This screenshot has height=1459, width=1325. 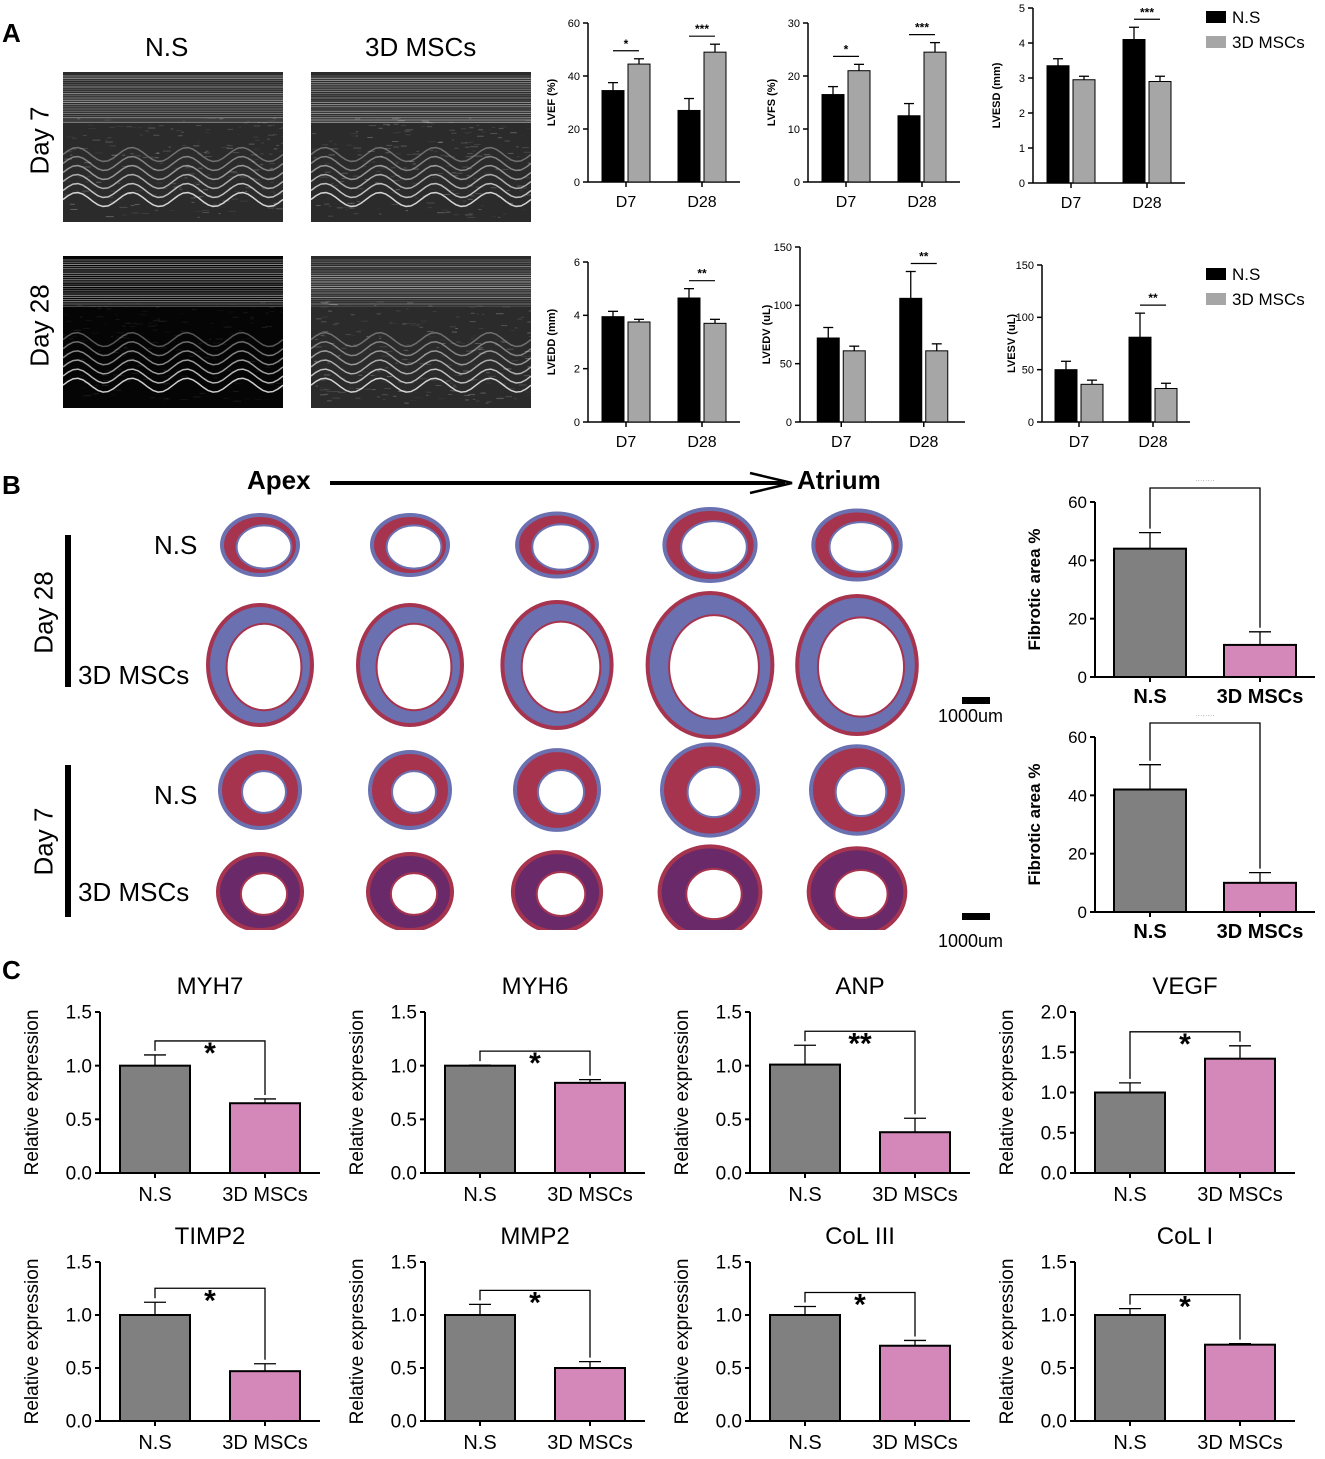 What do you see at coordinates (767, 334) in the screenshot?
I see `y-axis-label: LVEDV (uL)` at bounding box center [767, 334].